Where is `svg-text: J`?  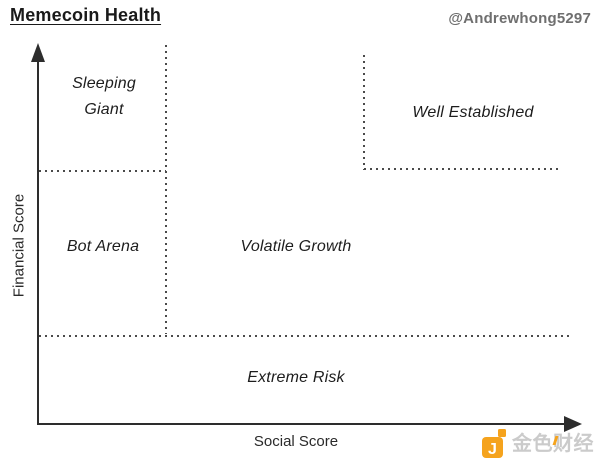
svg-text: J is located at coordinates (492, 449).